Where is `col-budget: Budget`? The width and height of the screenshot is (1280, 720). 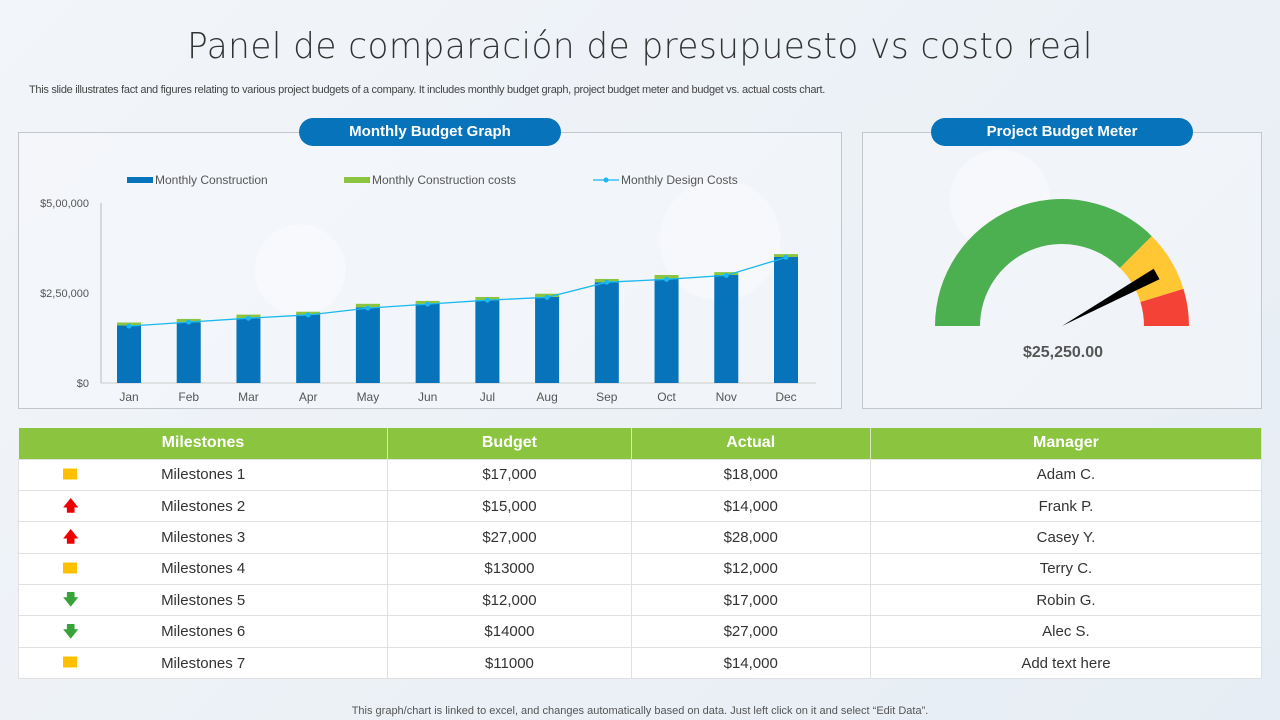 col-budget: Budget is located at coordinates (509, 443).